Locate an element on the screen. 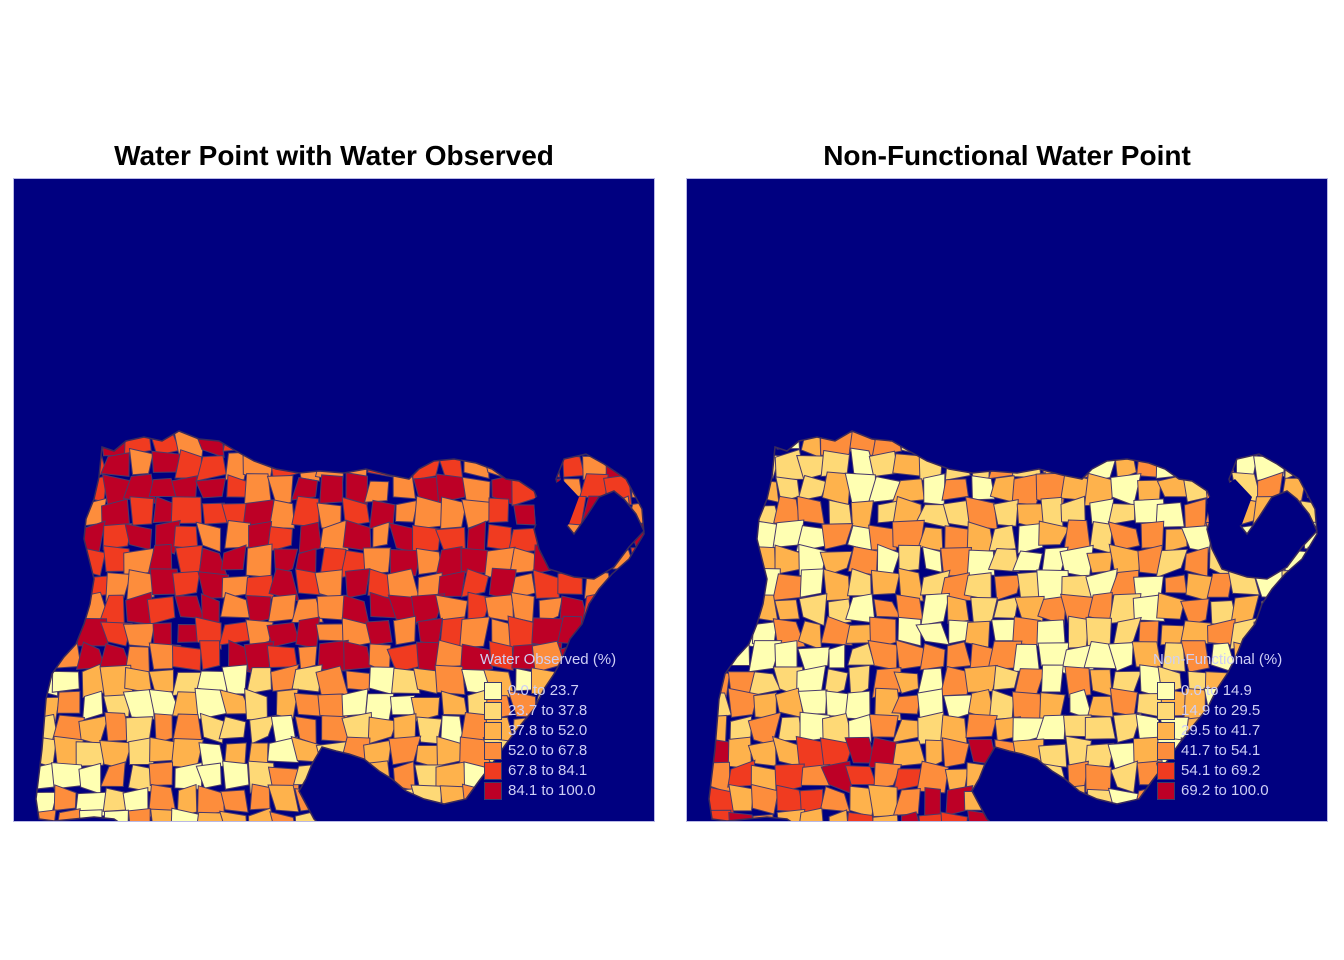 This screenshot has width=1344, height=960. lake-area is located at coordinates (1229, 508).